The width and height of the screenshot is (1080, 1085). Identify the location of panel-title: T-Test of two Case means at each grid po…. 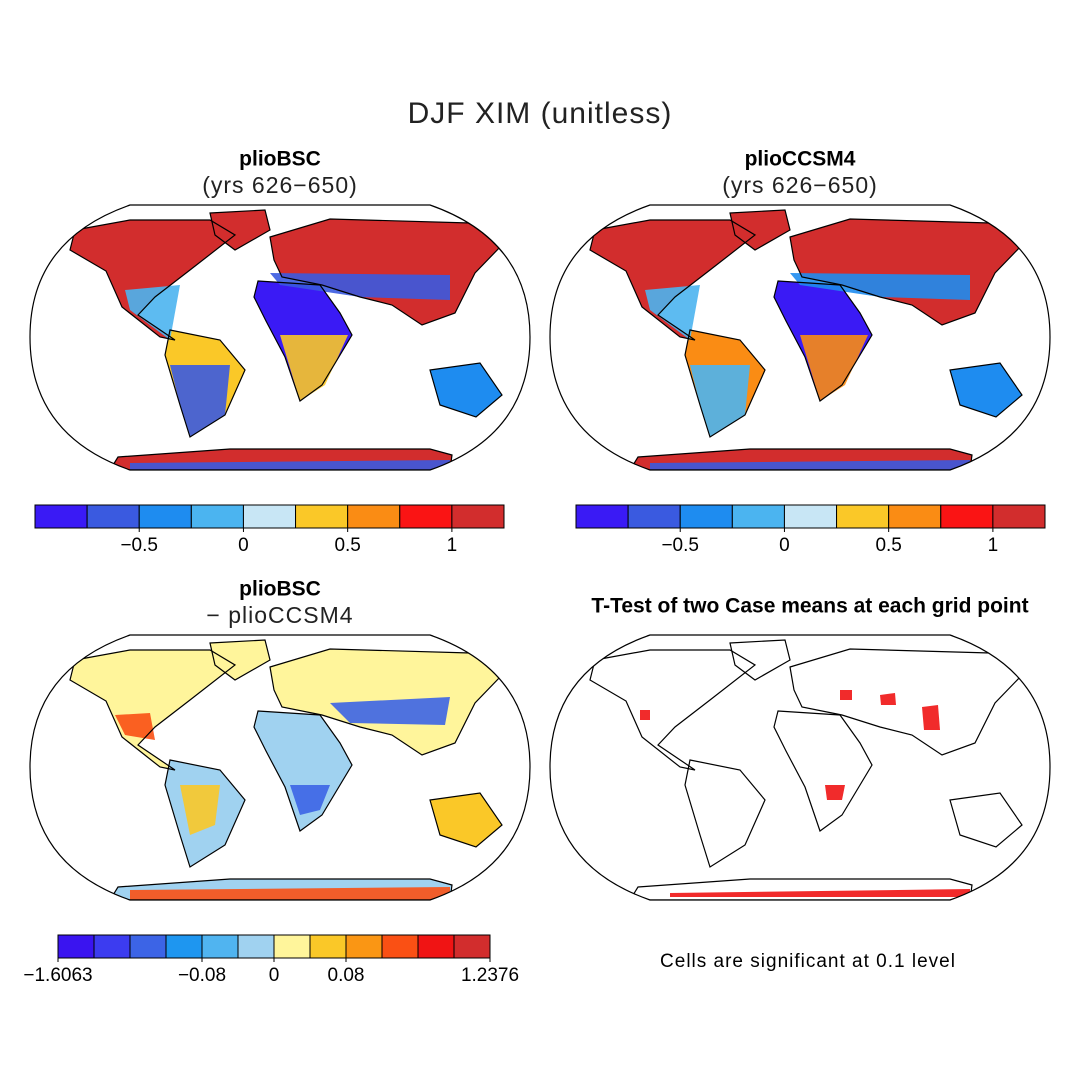
(809, 606).